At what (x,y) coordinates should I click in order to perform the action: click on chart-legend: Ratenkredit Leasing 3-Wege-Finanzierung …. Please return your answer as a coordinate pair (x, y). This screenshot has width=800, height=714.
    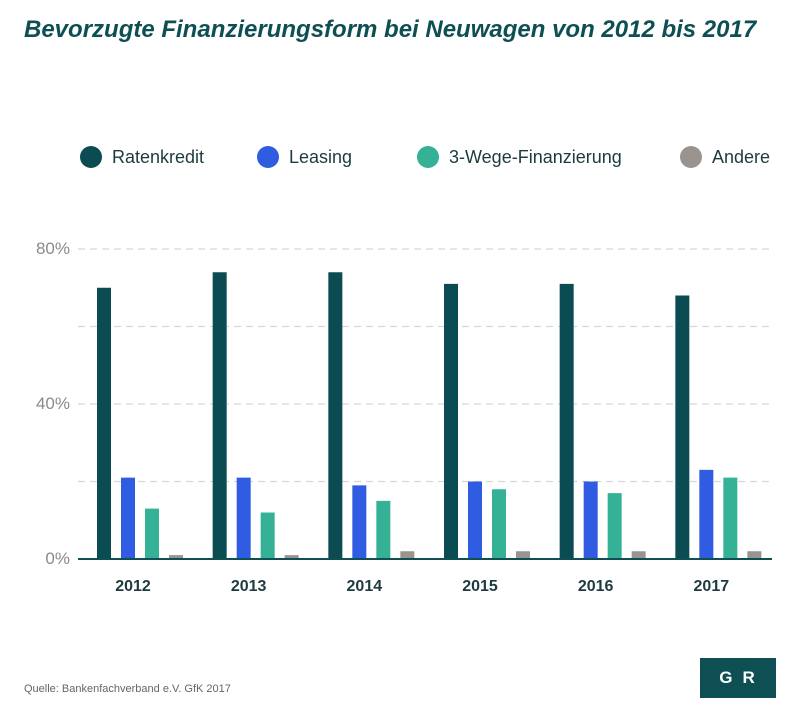
    Looking at the image, I should click on (400, 161).